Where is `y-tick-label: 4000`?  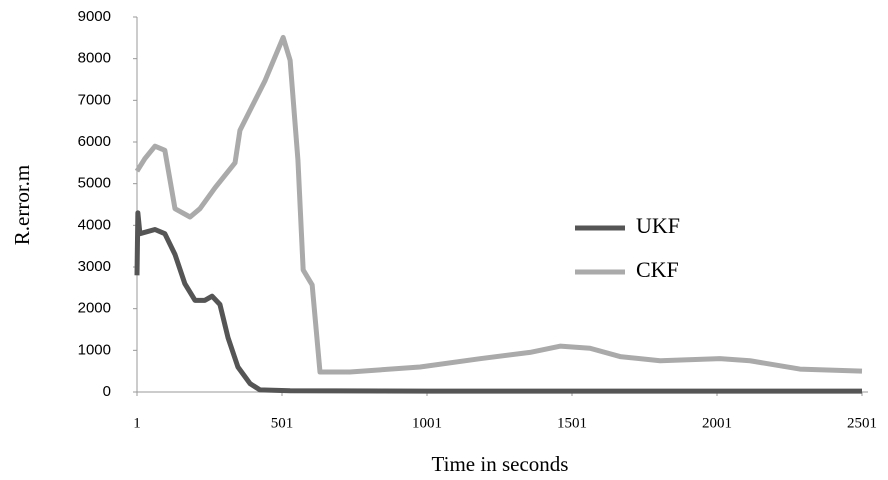 y-tick-label: 4000 is located at coordinates (94, 224).